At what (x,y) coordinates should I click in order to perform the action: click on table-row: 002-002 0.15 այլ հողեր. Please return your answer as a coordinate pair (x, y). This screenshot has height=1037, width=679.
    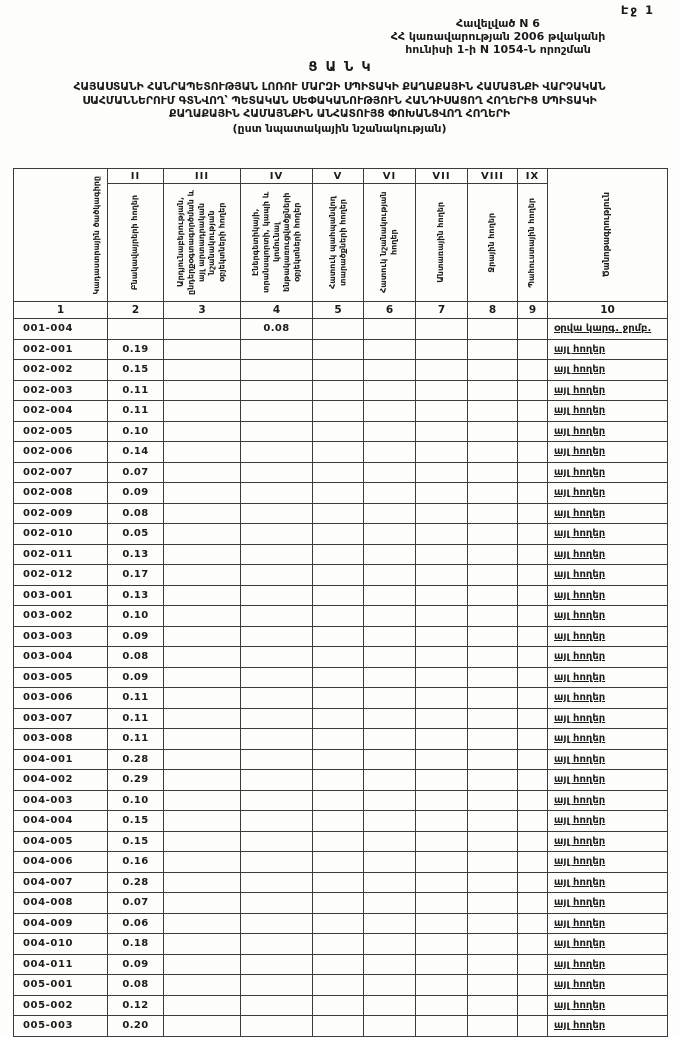
    Looking at the image, I should click on (340, 370).